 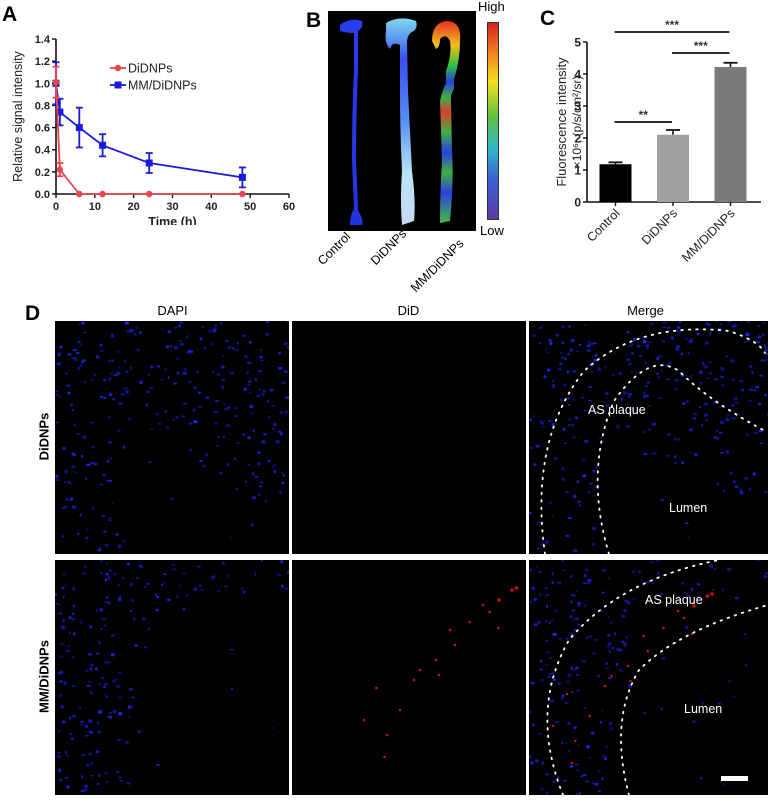 I want to click on row-label-didnps: DiDNPs, so click(x=44, y=436).